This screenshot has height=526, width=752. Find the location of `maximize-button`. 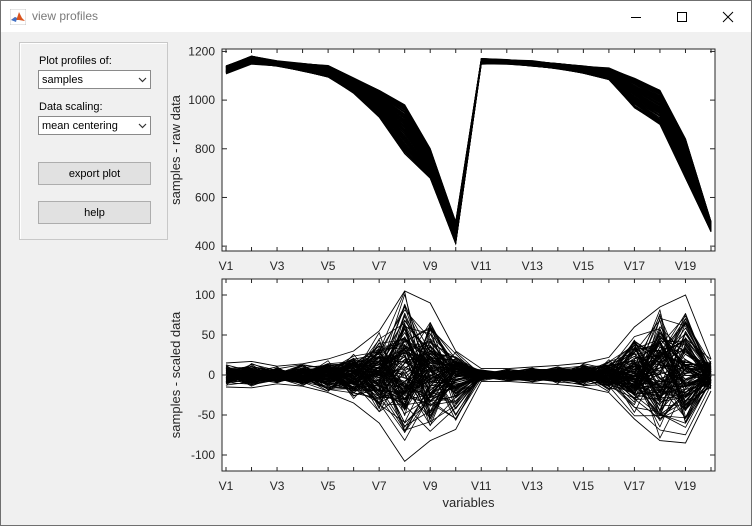

maximize-button is located at coordinates (682, 16).